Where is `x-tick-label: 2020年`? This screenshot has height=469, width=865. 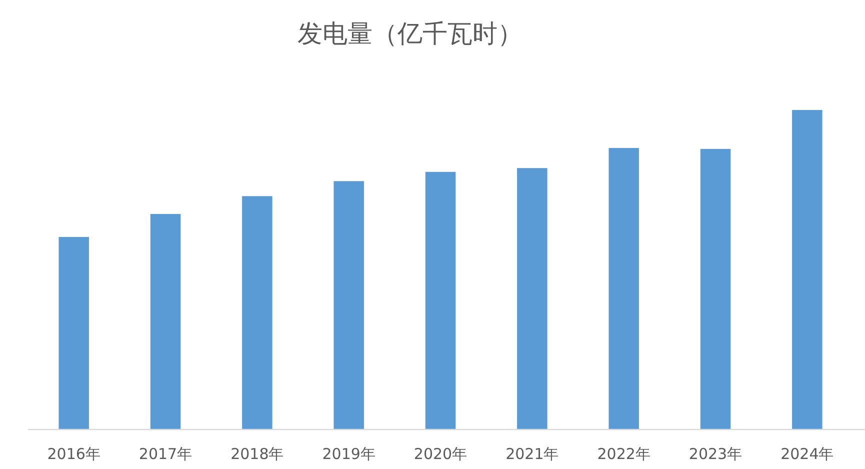
x-tick-label: 2020年 is located at coordinates (441, 454).